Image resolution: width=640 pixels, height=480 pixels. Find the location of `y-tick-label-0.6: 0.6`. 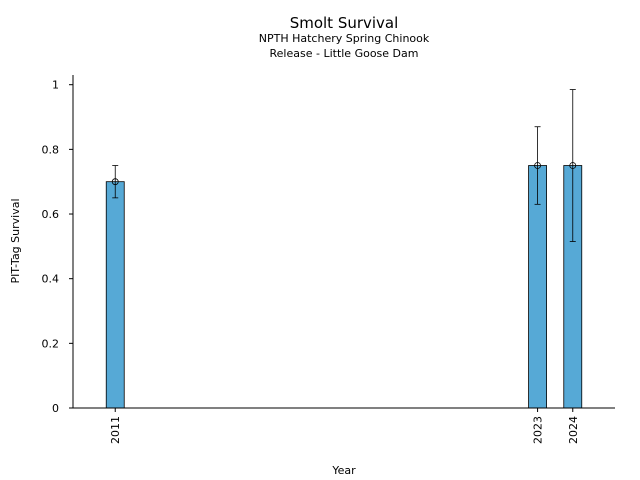

y-tick-label-0.6: 0.6 is located at coordinates (51, 214).